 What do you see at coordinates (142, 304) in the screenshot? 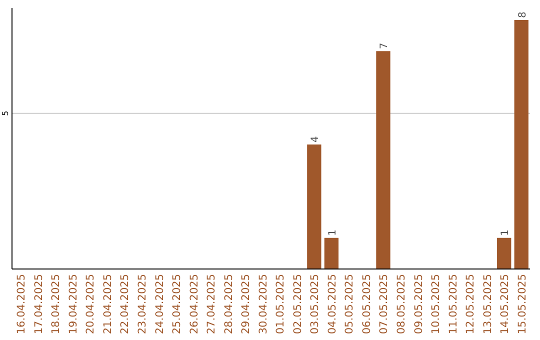
I see `x-tick-label: 23.04.2025` at bounding box center [142, 304].